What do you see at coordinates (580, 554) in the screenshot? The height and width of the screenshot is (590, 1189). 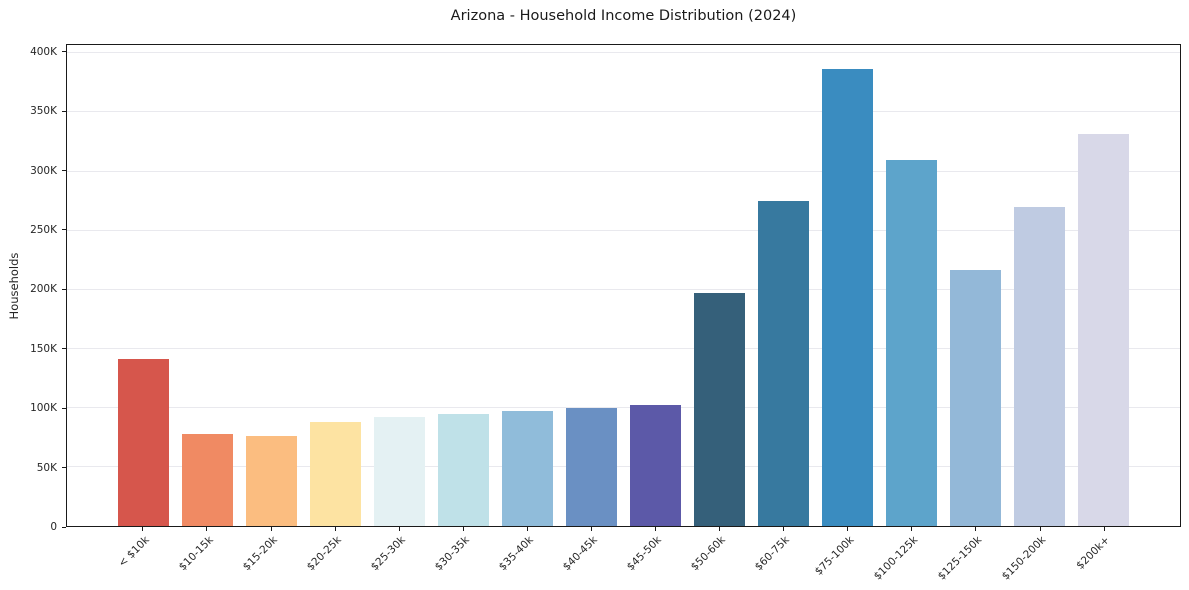 I see `x-tick-label: $40-45k` at bounding box center [580, 554].